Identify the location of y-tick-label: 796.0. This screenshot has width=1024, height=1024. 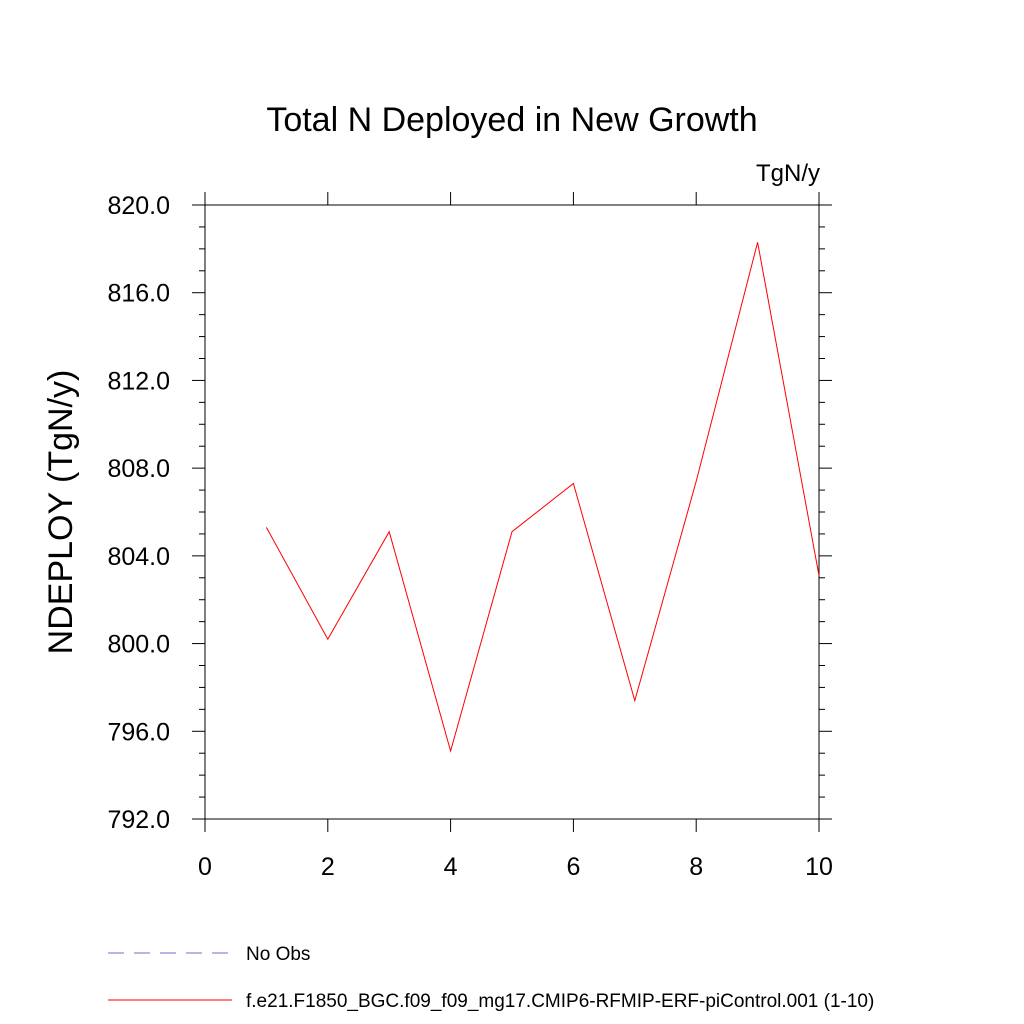
(138, 732).